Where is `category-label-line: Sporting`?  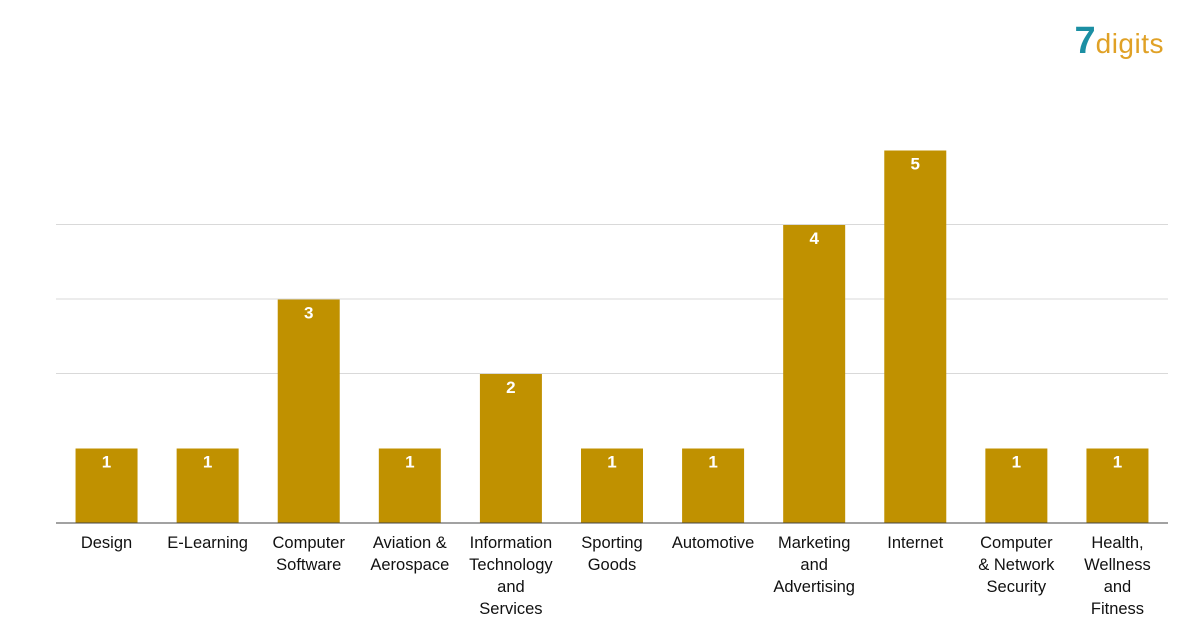 category-label-line: Sporting is located at coordinates (611, 543).